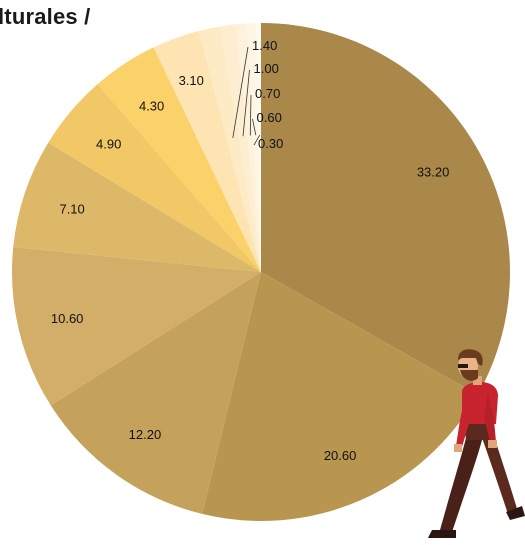 This screenshot has height=545, width=525. Describe the element at coordinates (442, 534) in the screenshot. I see `back-shoe` at that location.